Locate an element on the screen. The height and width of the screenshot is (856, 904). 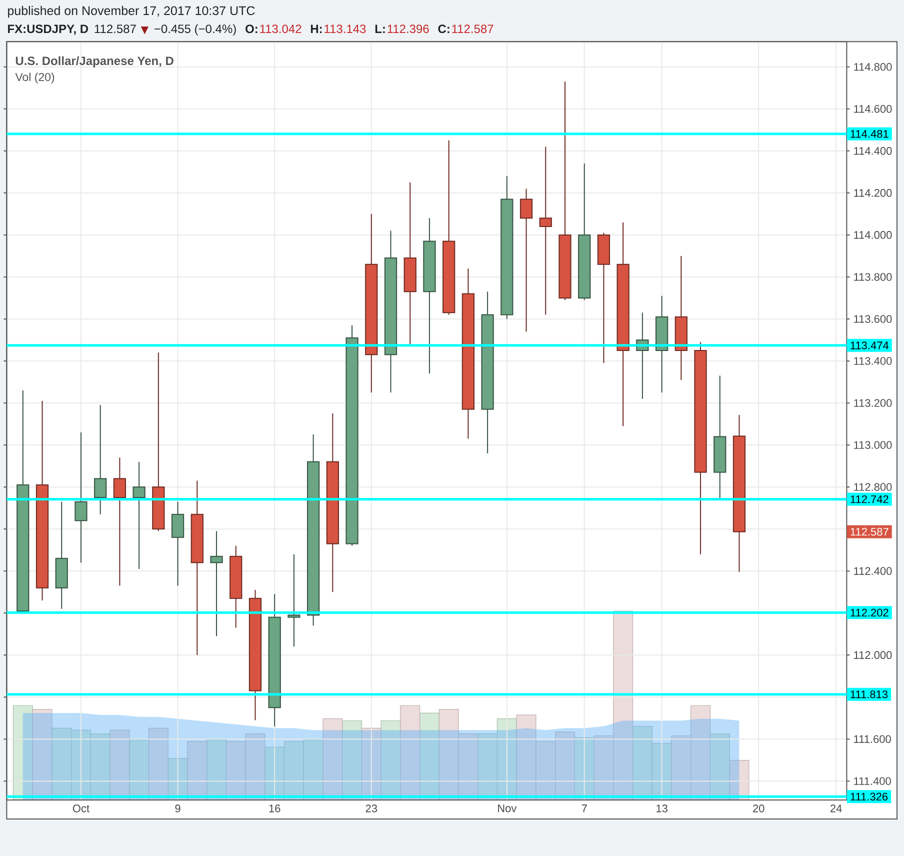
text: 113.143 is located at coordinates (345, 29).